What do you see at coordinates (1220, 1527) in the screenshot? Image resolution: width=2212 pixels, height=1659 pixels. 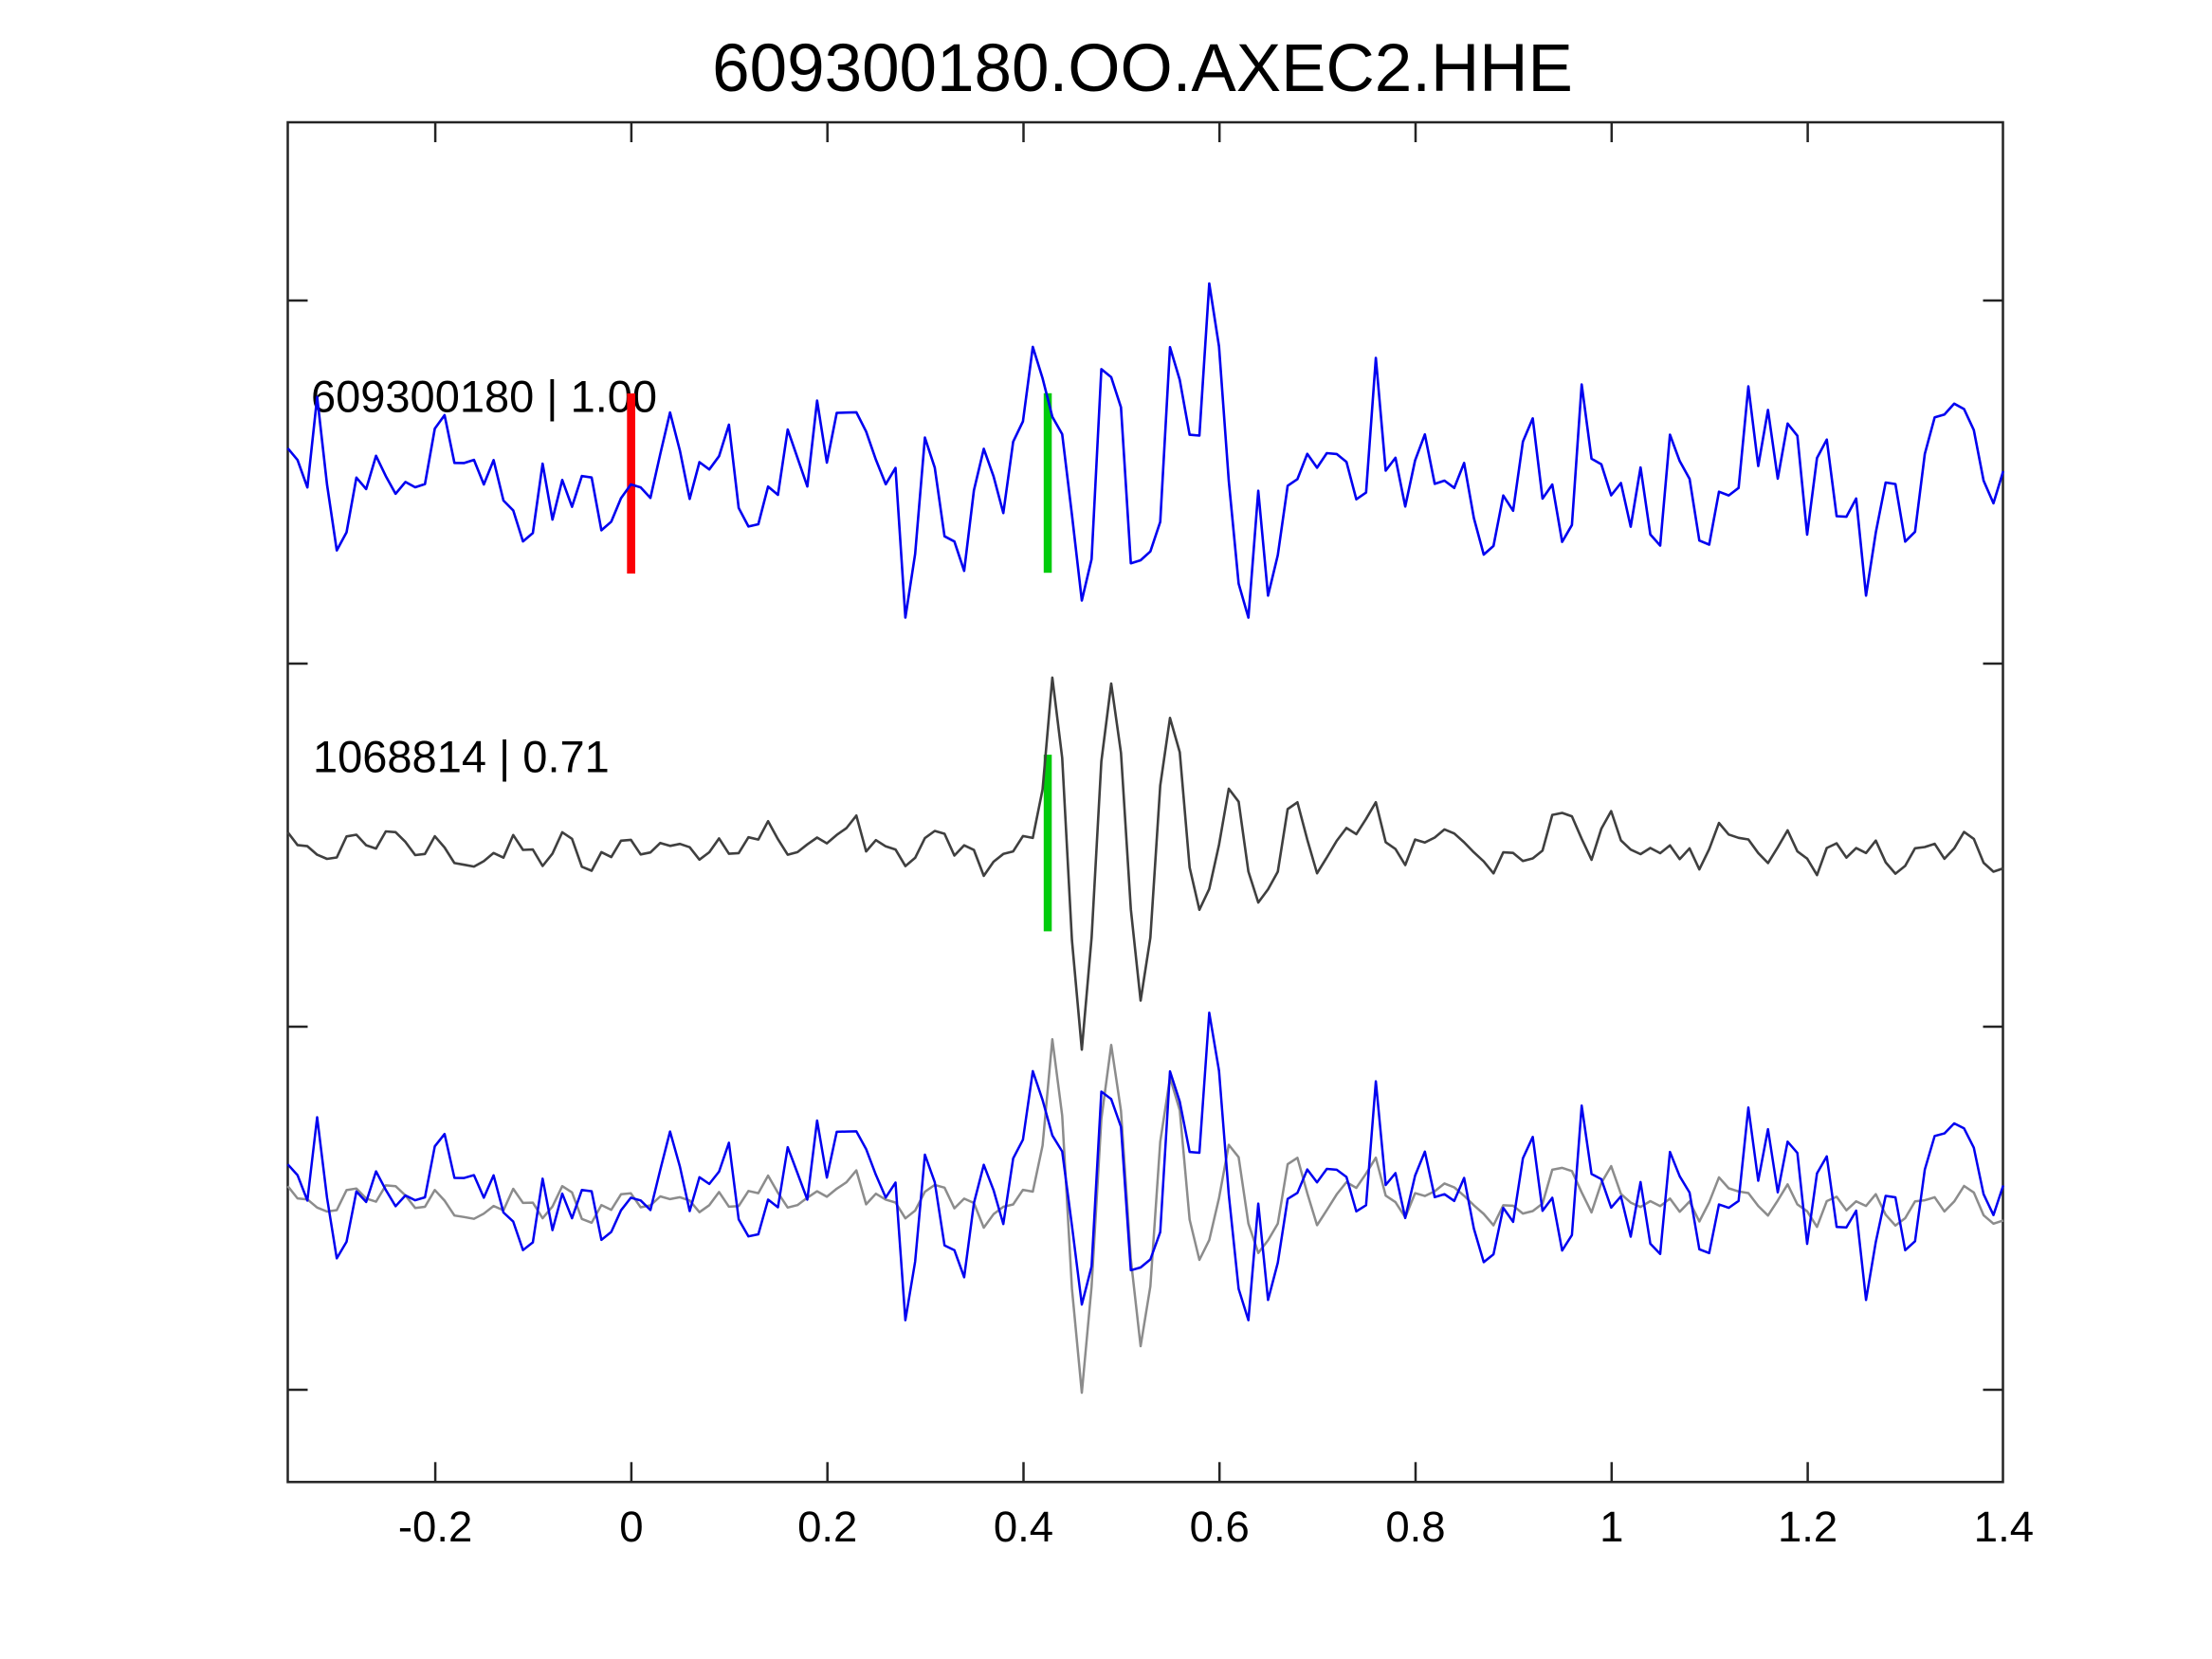 I see `svg-text: 0.6` at bounding box center [1220, 1527].